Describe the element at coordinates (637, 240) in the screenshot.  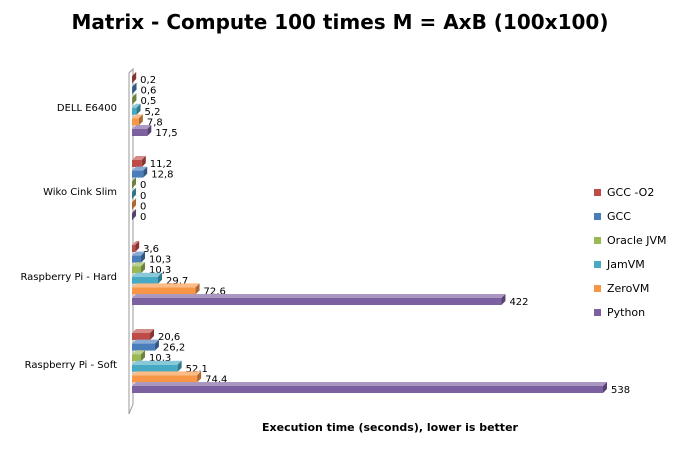
I see `legend-item: Oracle JVM` at that location.